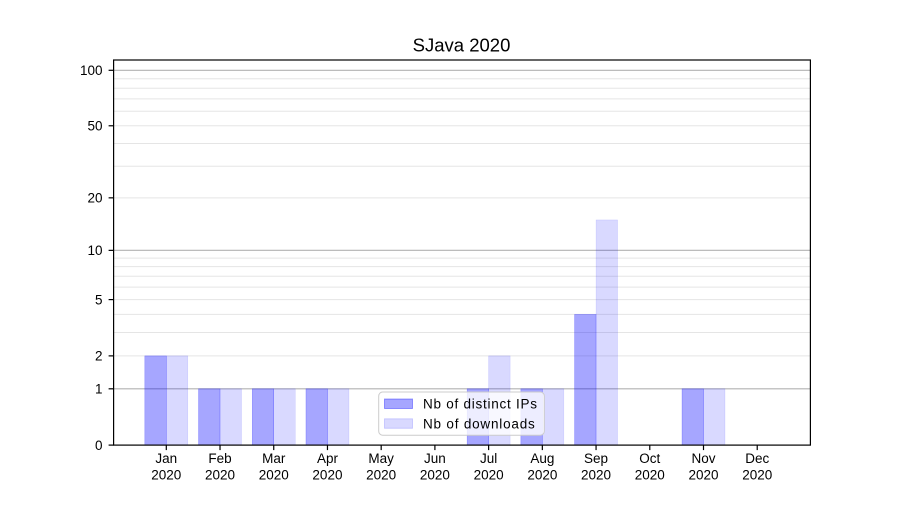  What do you see at coordinates (757, 458) in the screenshot?
I see `svg-text: Dec` at bounding box center [757, 458].